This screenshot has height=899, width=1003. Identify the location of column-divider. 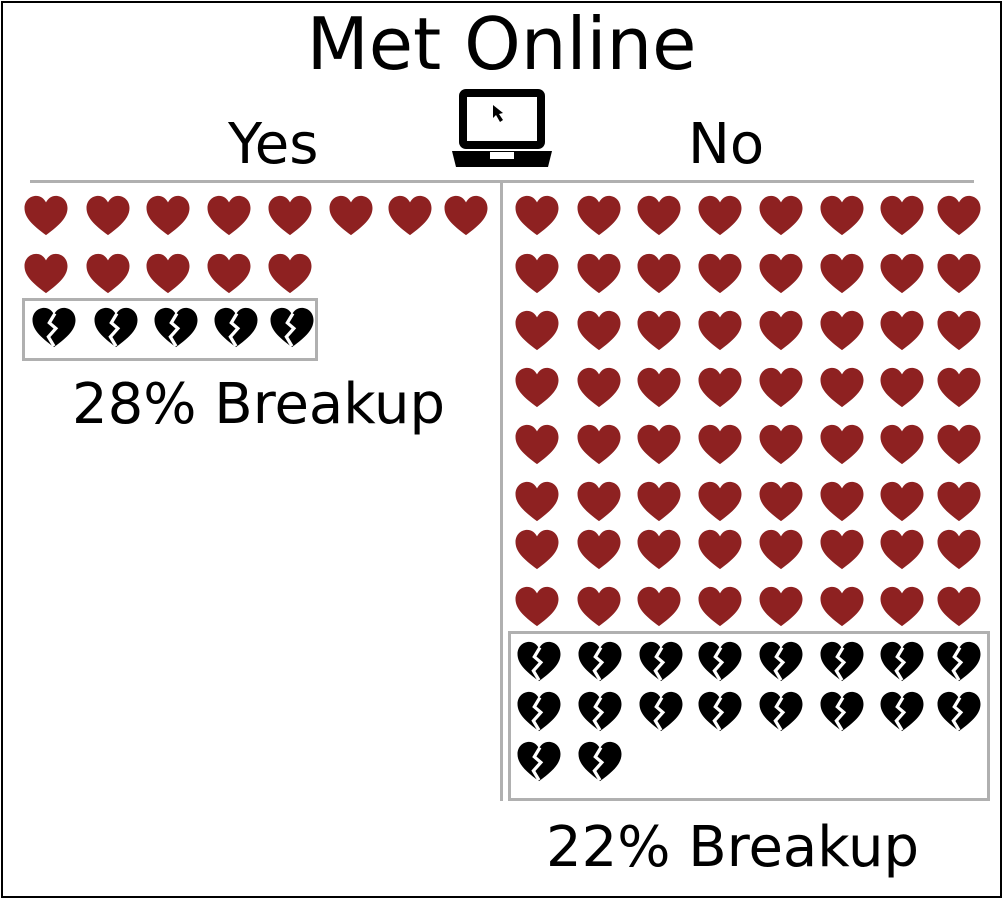
(501, 492).